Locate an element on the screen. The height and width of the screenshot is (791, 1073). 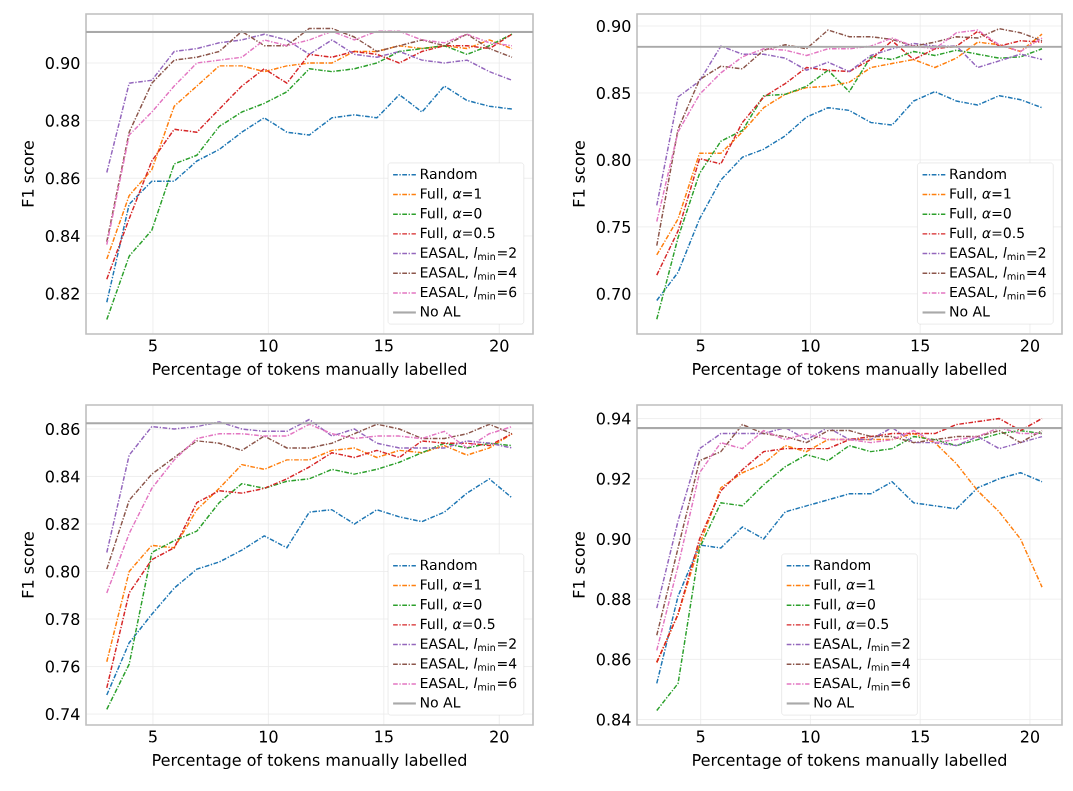
y-tick-label: 0.78 is located at coordinates (62, 619).